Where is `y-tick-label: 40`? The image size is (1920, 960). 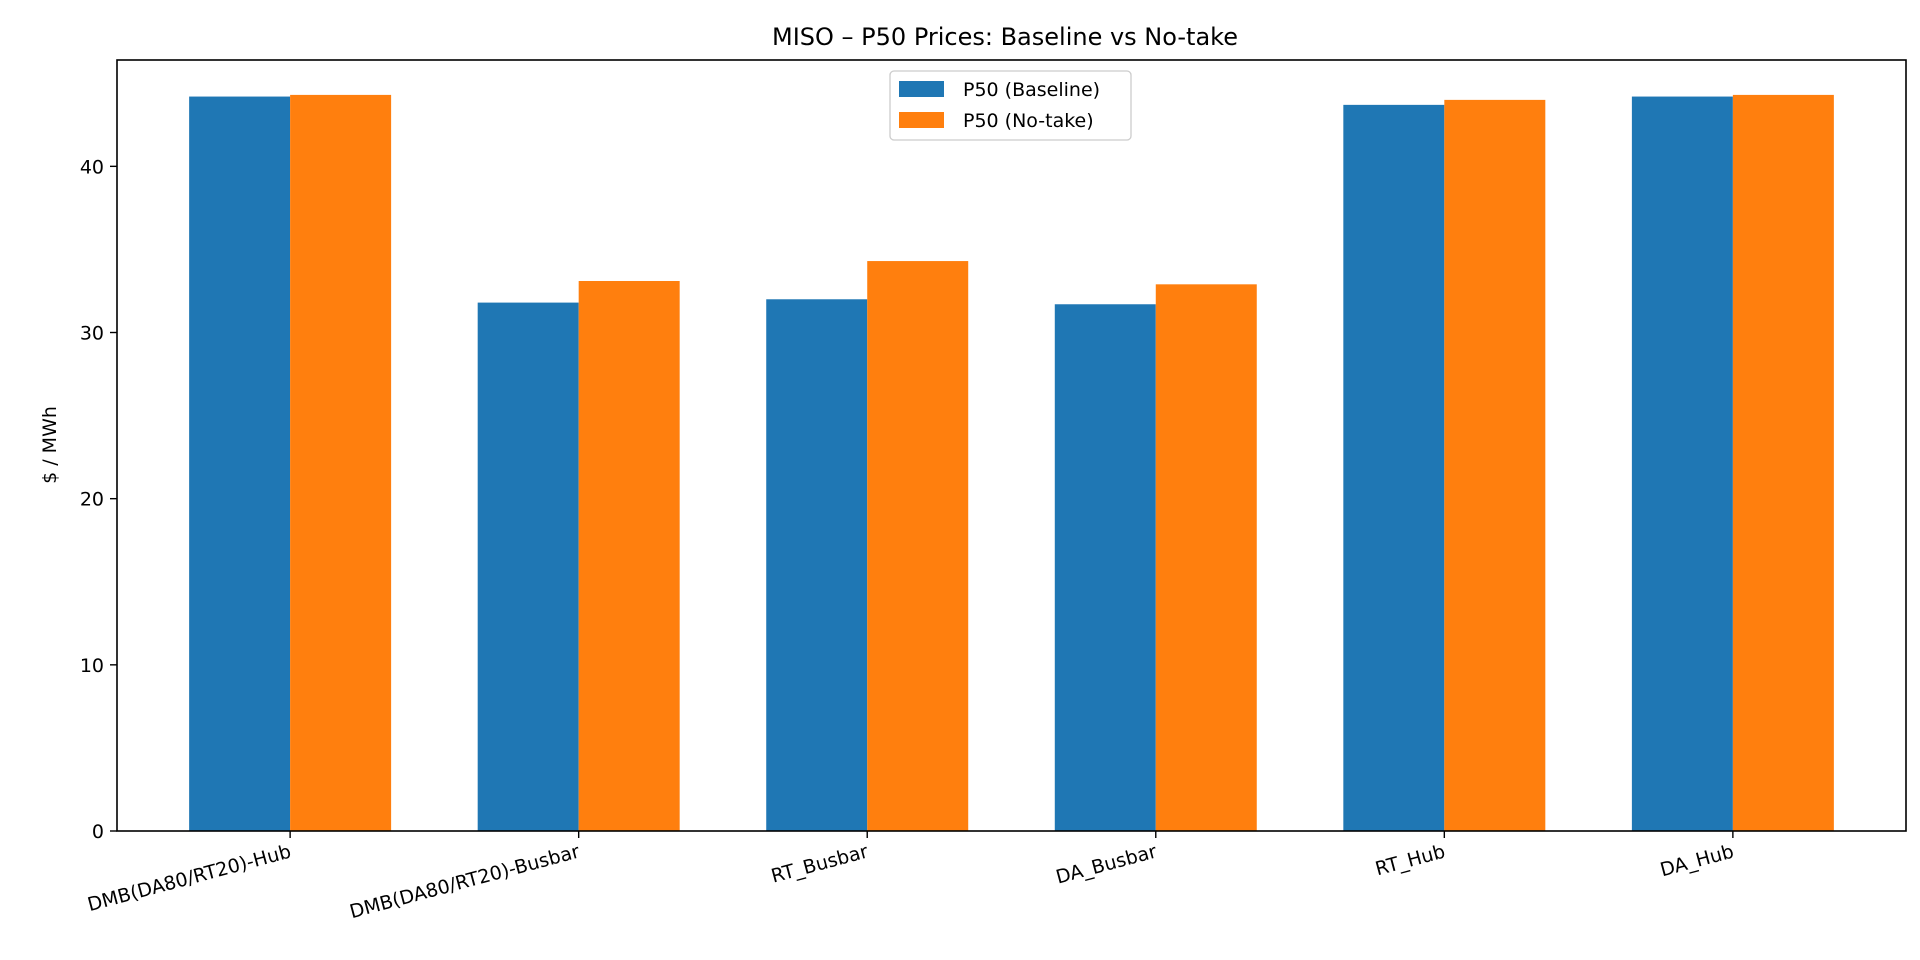
y-tick-label: 40 is located at coordinates (92, 167).